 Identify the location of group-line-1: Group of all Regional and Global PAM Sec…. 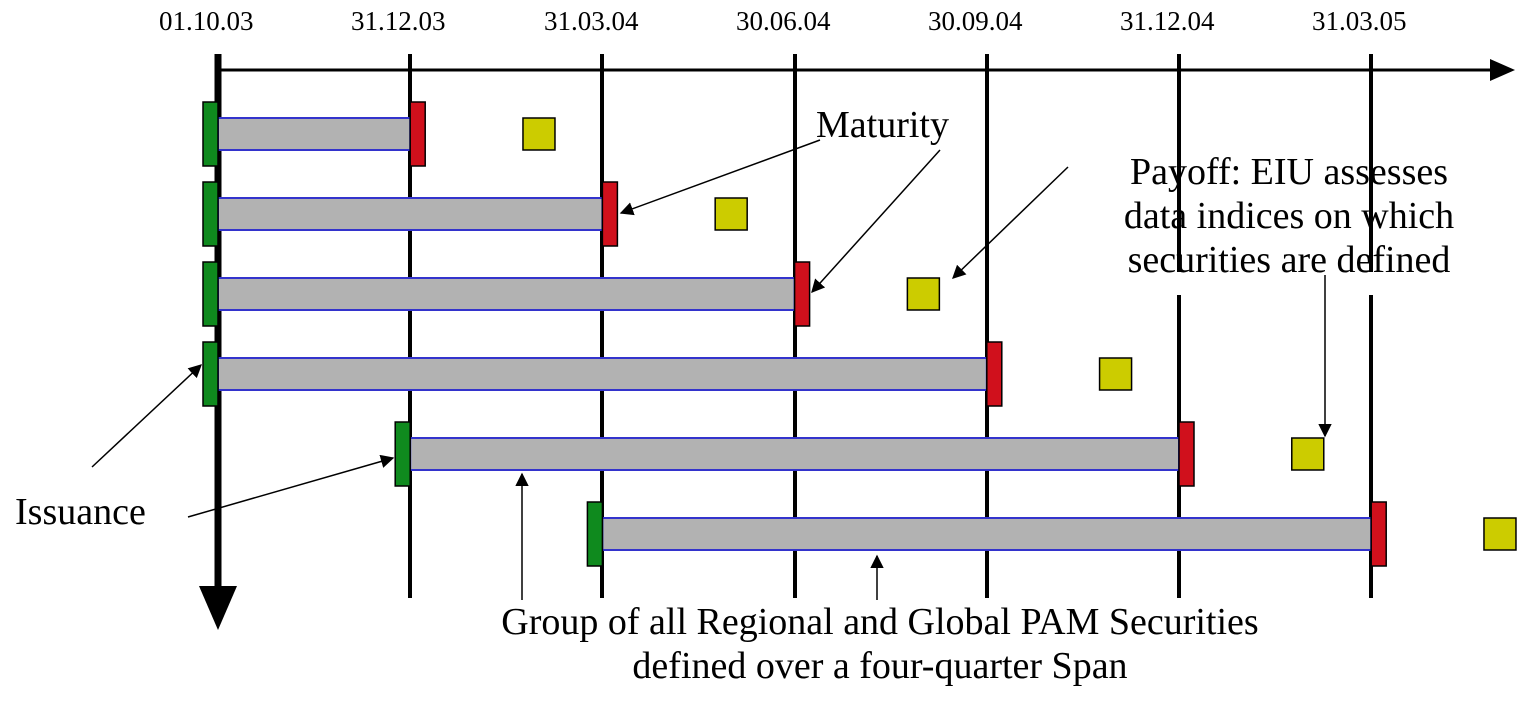
(880, 622).